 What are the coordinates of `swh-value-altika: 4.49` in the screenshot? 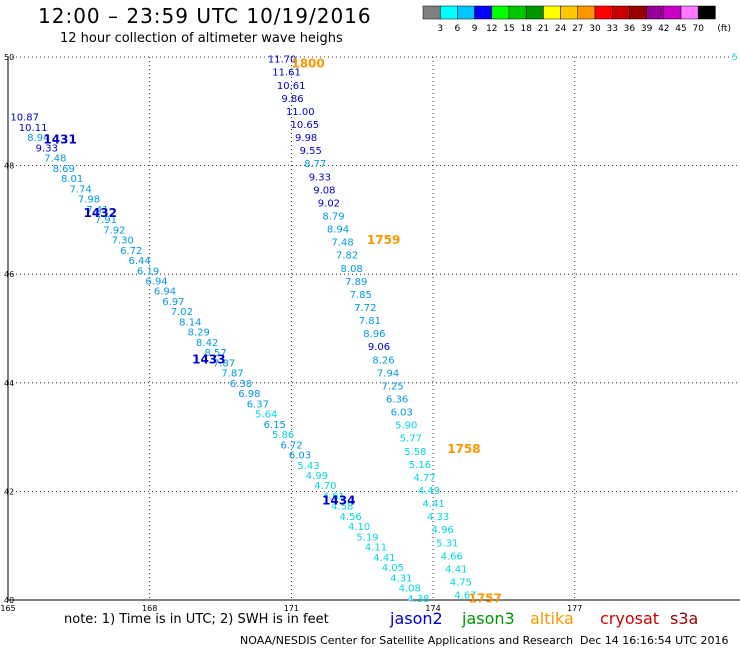 It's located at (429, 491).